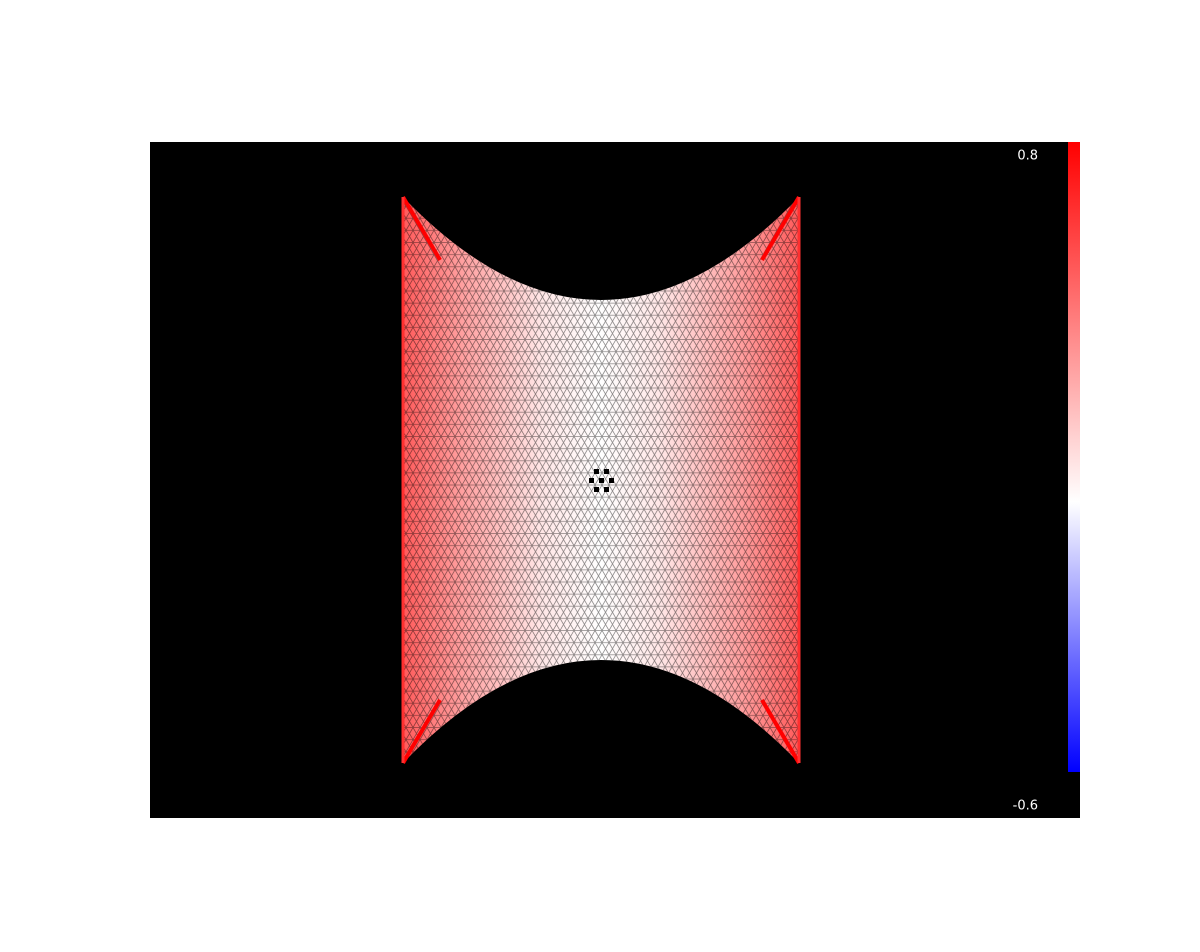  What do you see at coordinates (1027, 156) in the screenshot?
I see `colorbar-max-label: 0.8` at bounding box center [1027, 156].